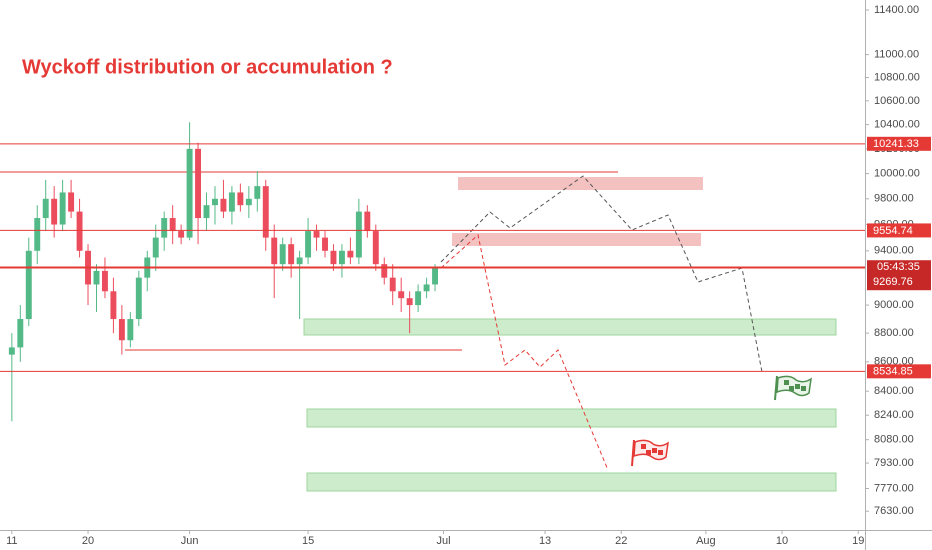 The image size is (932, 550). Describe the element at coordinates (545, 541) in the screenshot. I see `x-tick-label: 13` at that location.